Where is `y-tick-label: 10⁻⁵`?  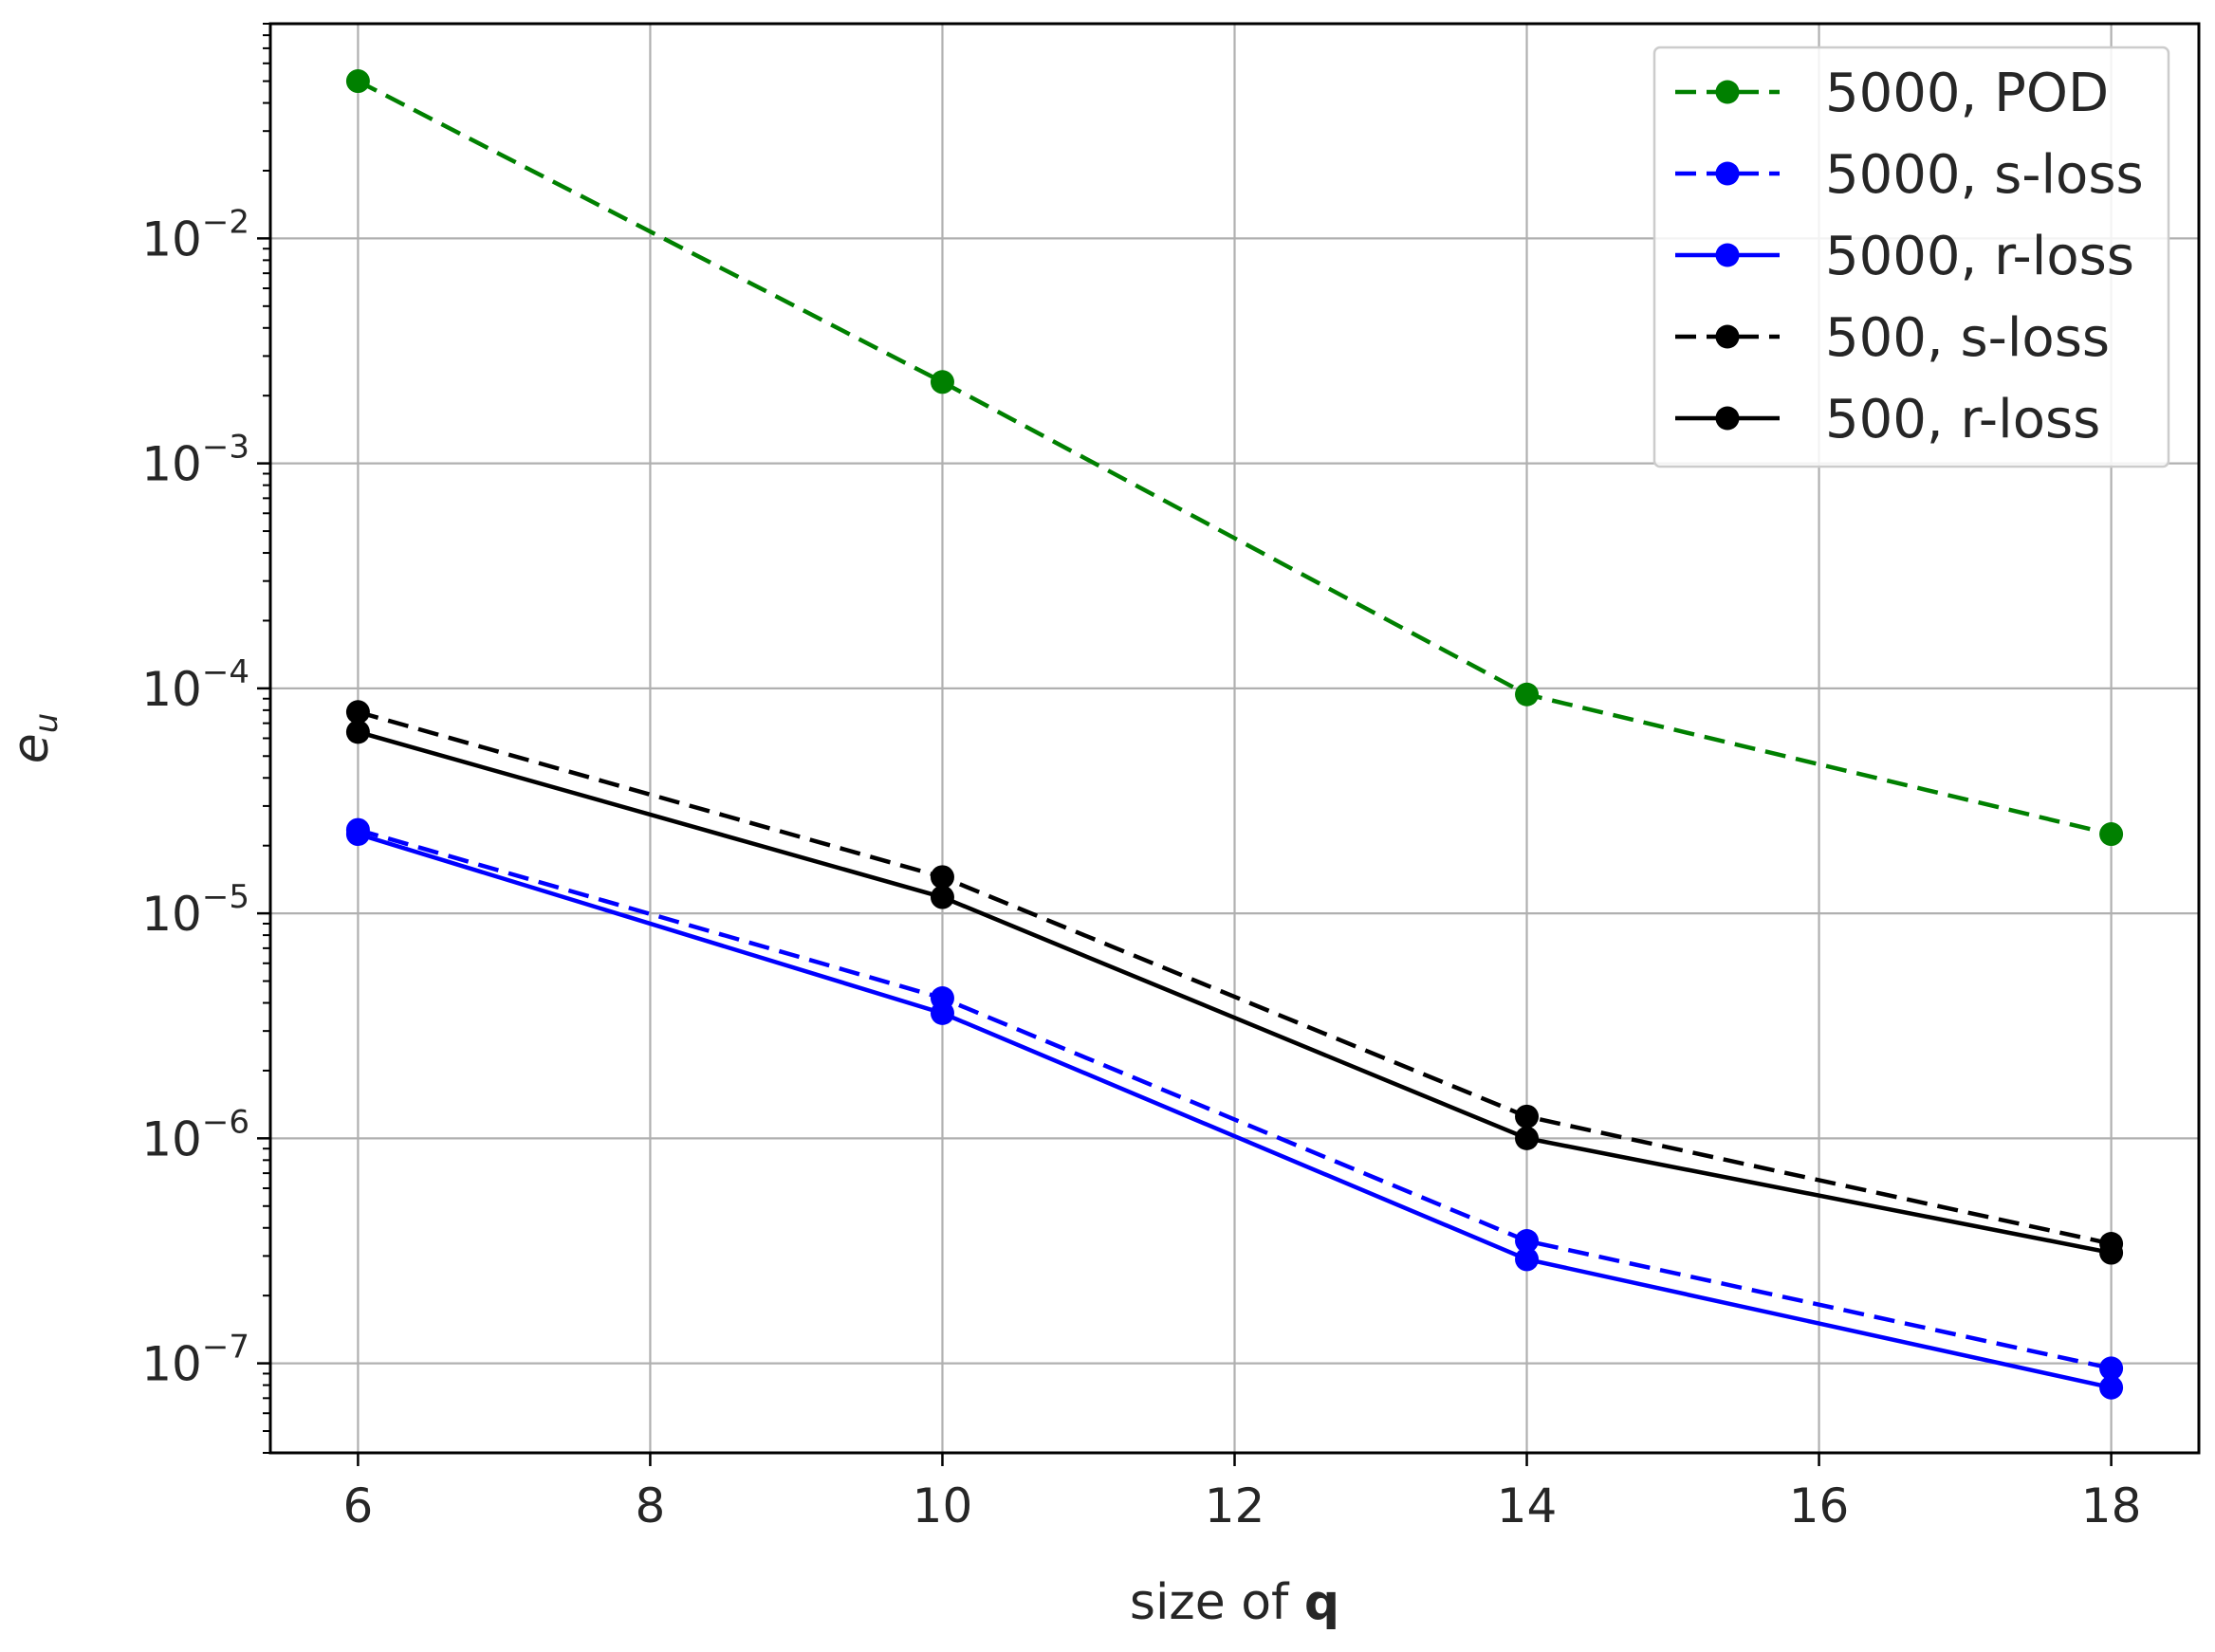
y-tick-label: 10⁻⁵ is located at coordinates (195, 910).